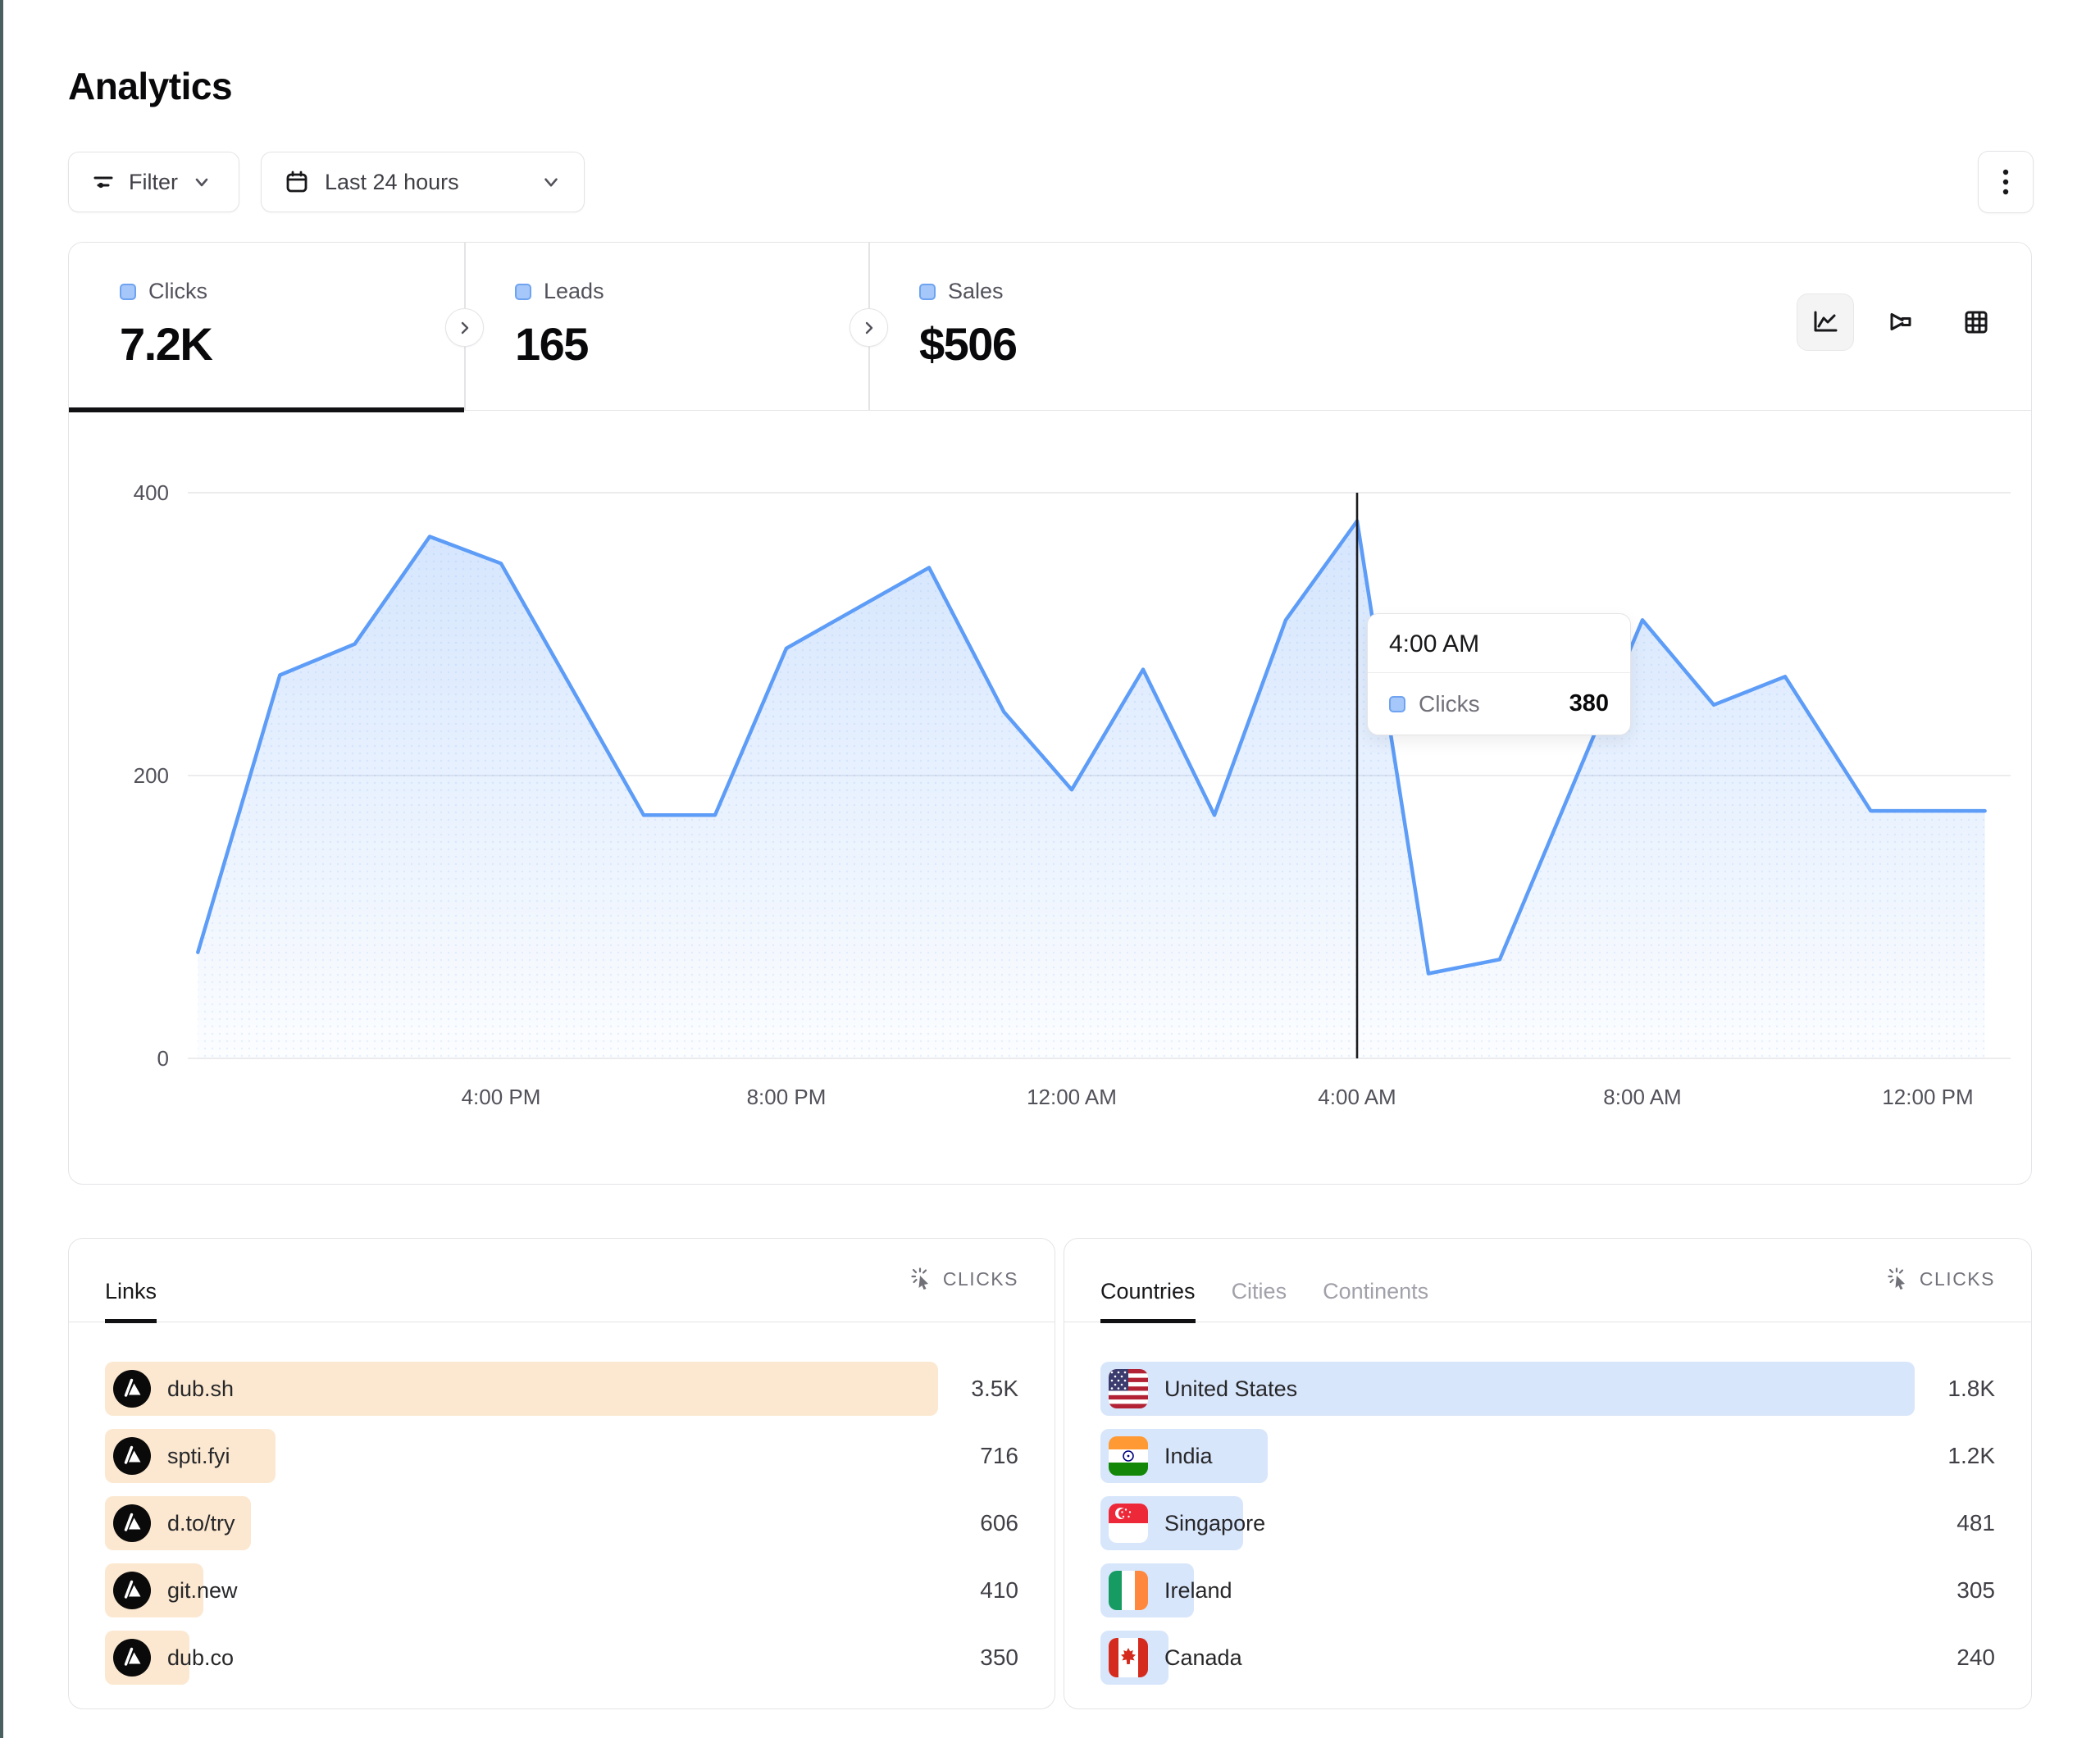 The height and width of the screenshot is (1738, 2100). Describe the element at coordinates (1397, 703) in the screenshot. I see `tooltip-legend-swatch` at that location.